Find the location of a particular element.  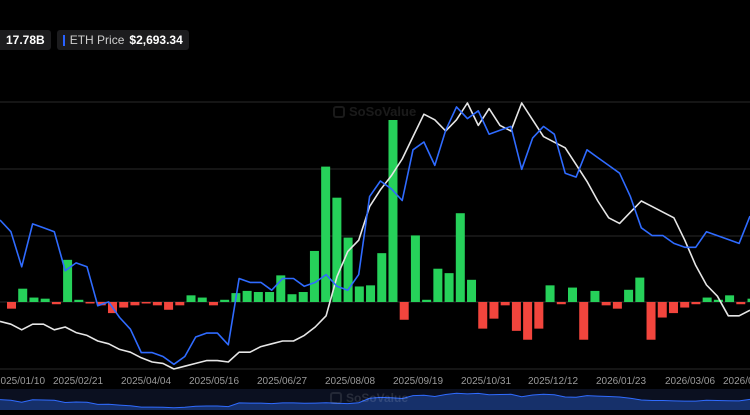

x-tick-label-11: 2026/04/17 is located at coordinates (736, 381).